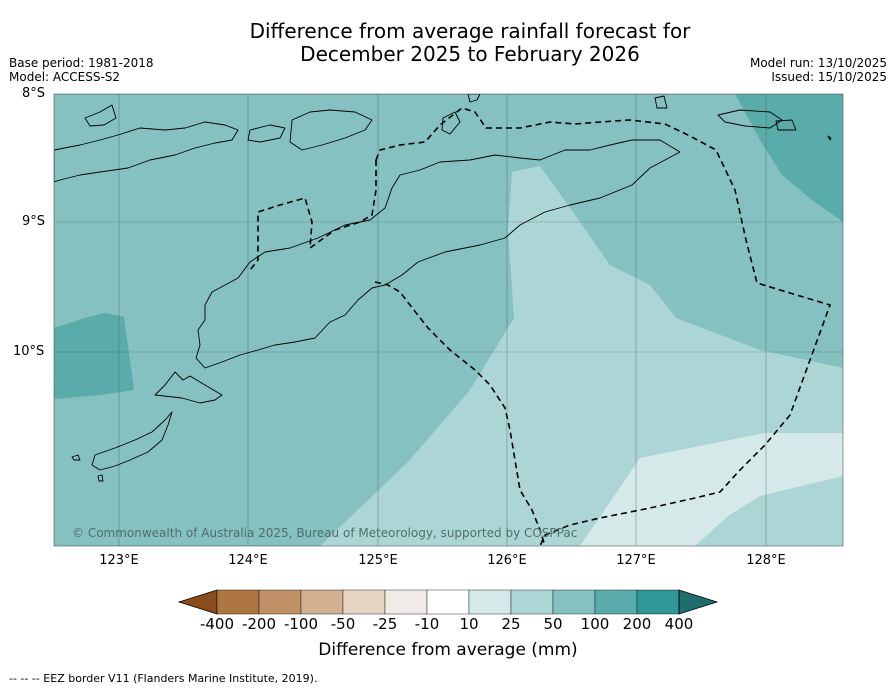 The width and height of the screenshot is (896, 690). Describe the element at coordinates (637, 624) in the screenshot. I see `cb-tick-200: 200` at that location.